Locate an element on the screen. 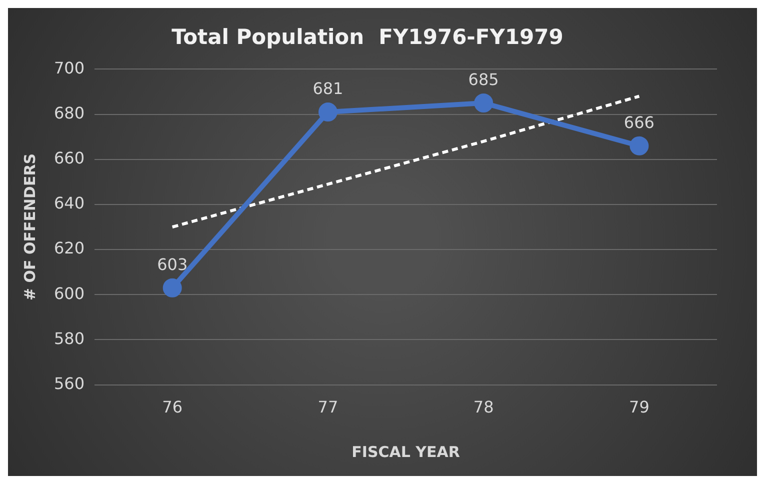  y-tick-label: 620 is located at coordinates (69, 248).